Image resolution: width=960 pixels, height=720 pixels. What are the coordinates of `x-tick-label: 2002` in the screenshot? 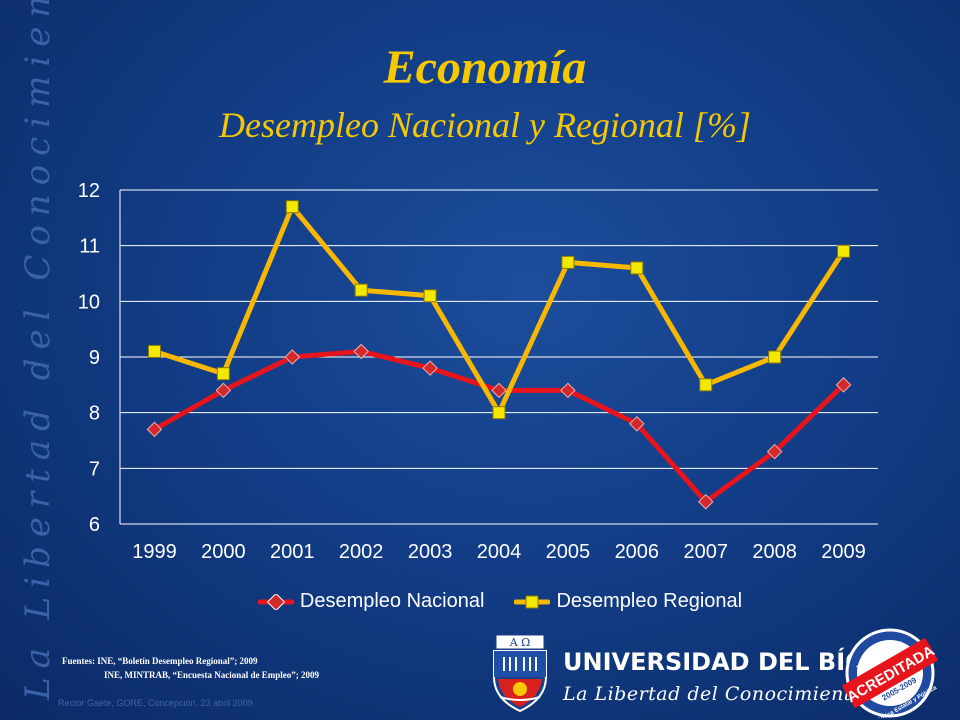 It's located at (361, 552).